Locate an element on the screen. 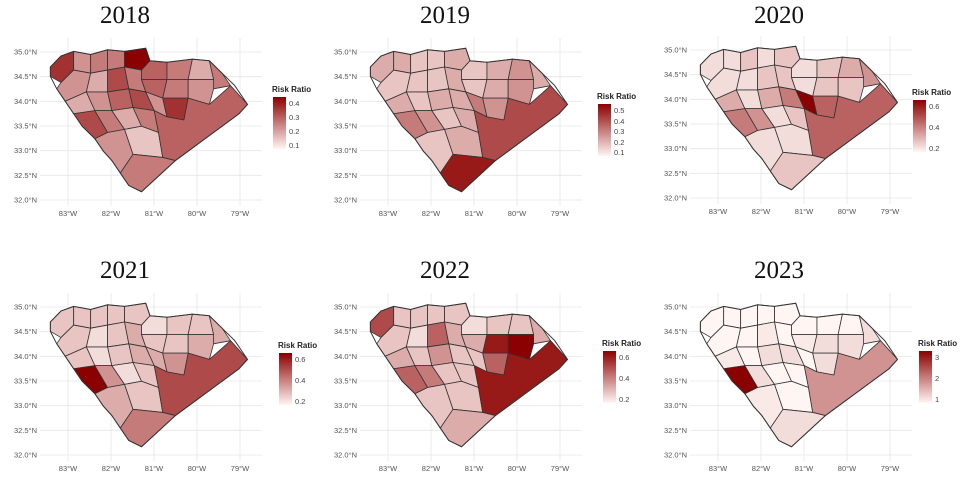 This screenshot has width=979, height=496. legend-tick-label: 1 is located at coordinates (937, 399).